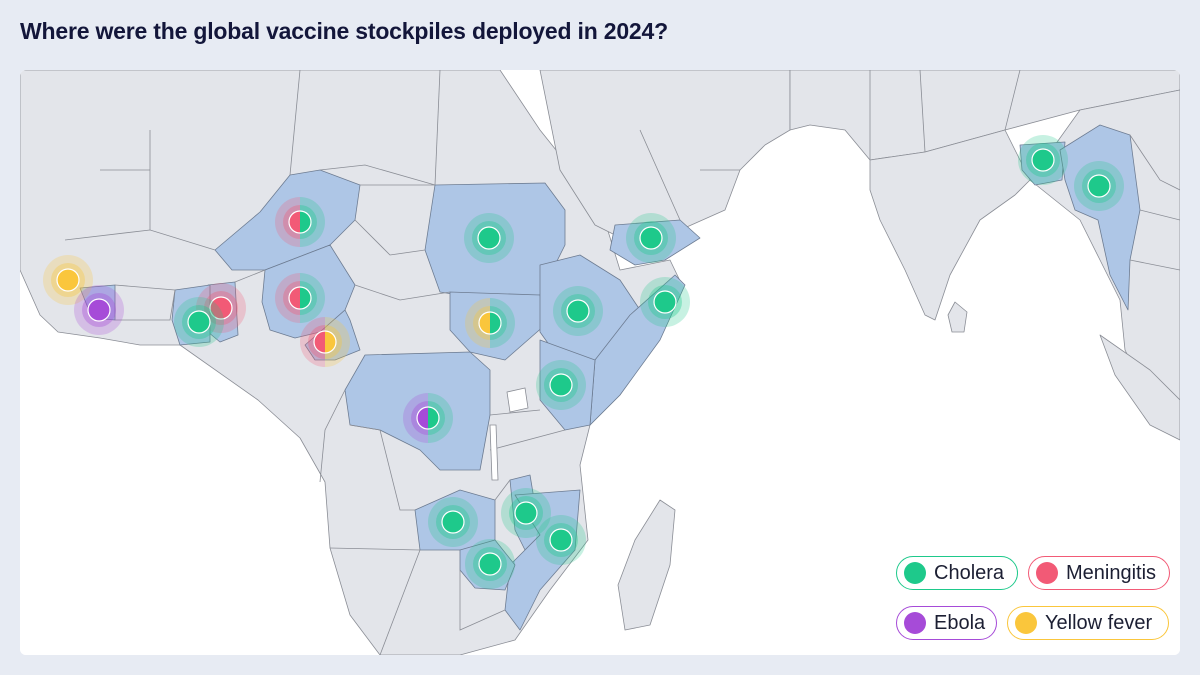  What do you see at coordinates (1139, 387) in the screenshot?
I see `sumatra` at bounding box center [1139, 387].